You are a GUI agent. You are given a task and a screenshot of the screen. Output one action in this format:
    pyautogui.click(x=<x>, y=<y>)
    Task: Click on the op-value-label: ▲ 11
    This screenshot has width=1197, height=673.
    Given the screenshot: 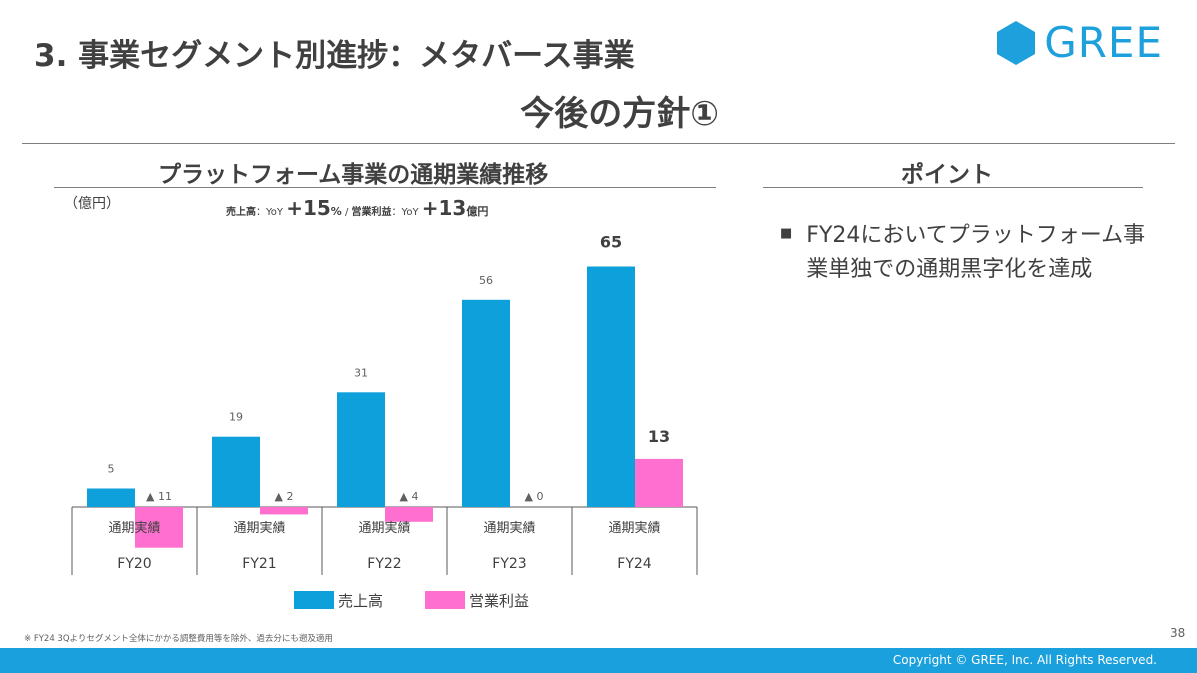 What is the action you would take?
    pyautogui.click(x=159, y=496)
    